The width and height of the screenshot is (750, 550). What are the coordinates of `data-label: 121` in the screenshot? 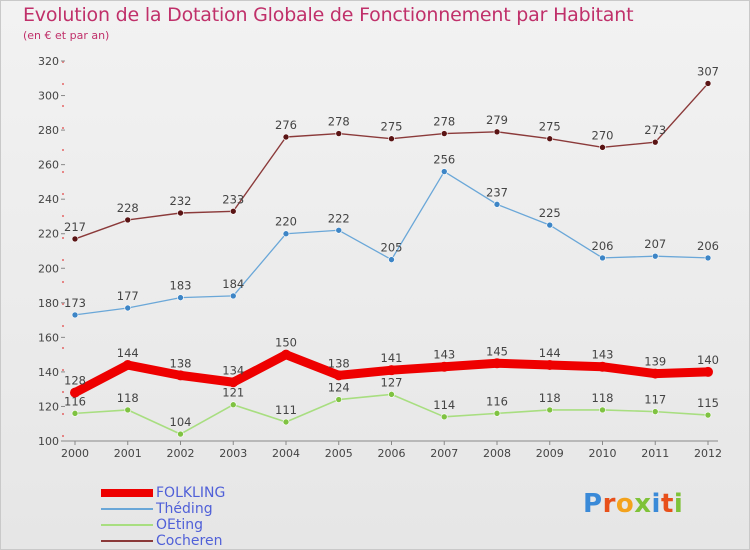 It's located at (233, 393).